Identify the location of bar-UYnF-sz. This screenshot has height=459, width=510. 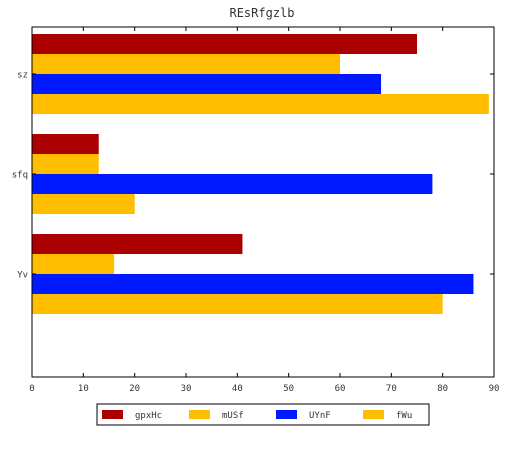
(207, 84).